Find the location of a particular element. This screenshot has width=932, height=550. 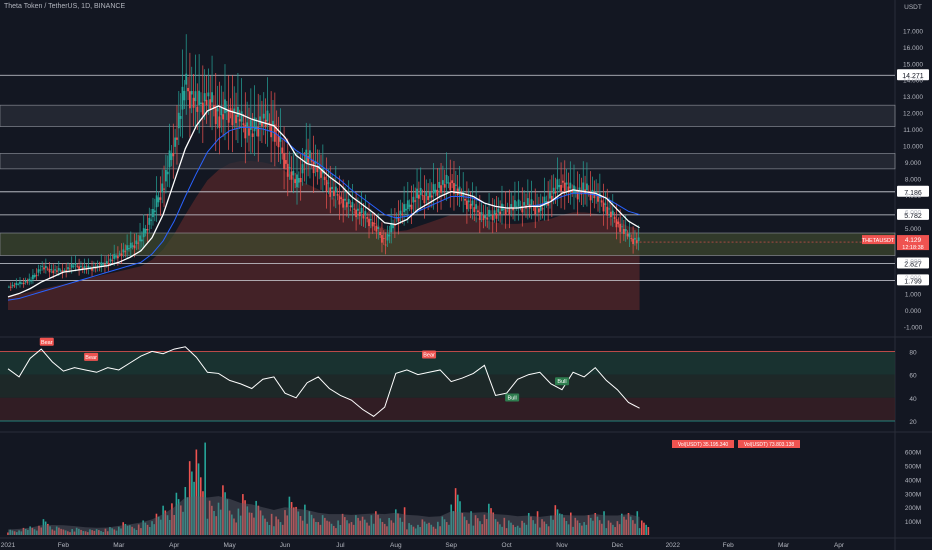

price-axis-tick: 5.000 is located at coordinates (913, 229).